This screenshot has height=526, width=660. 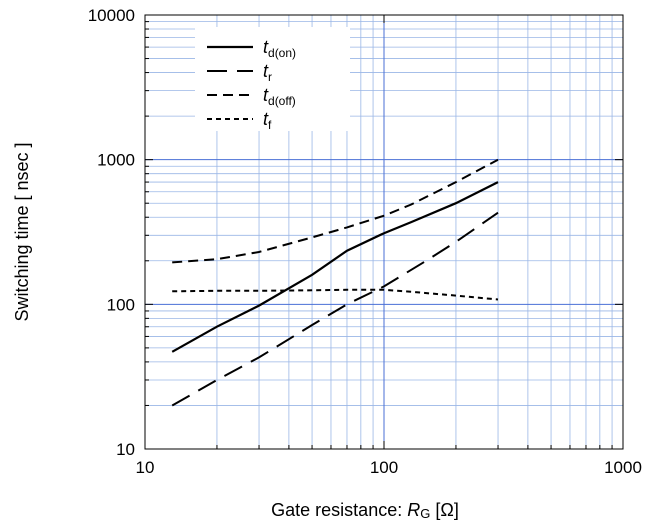 What do you see at coordinates (267, 120) in the screenshot?
I see `legend-label: tf` at bounding box center [267, 120].